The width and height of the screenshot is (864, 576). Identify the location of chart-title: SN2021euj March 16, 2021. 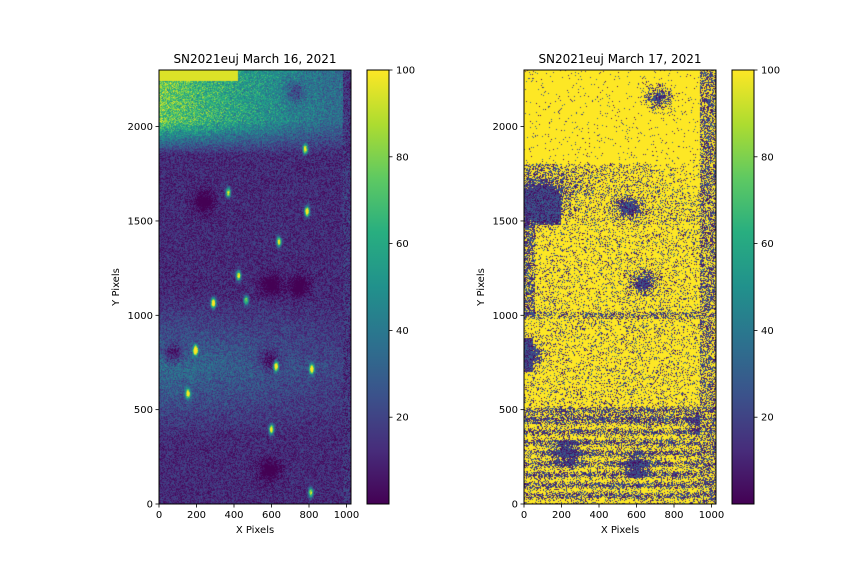
(254, 59).